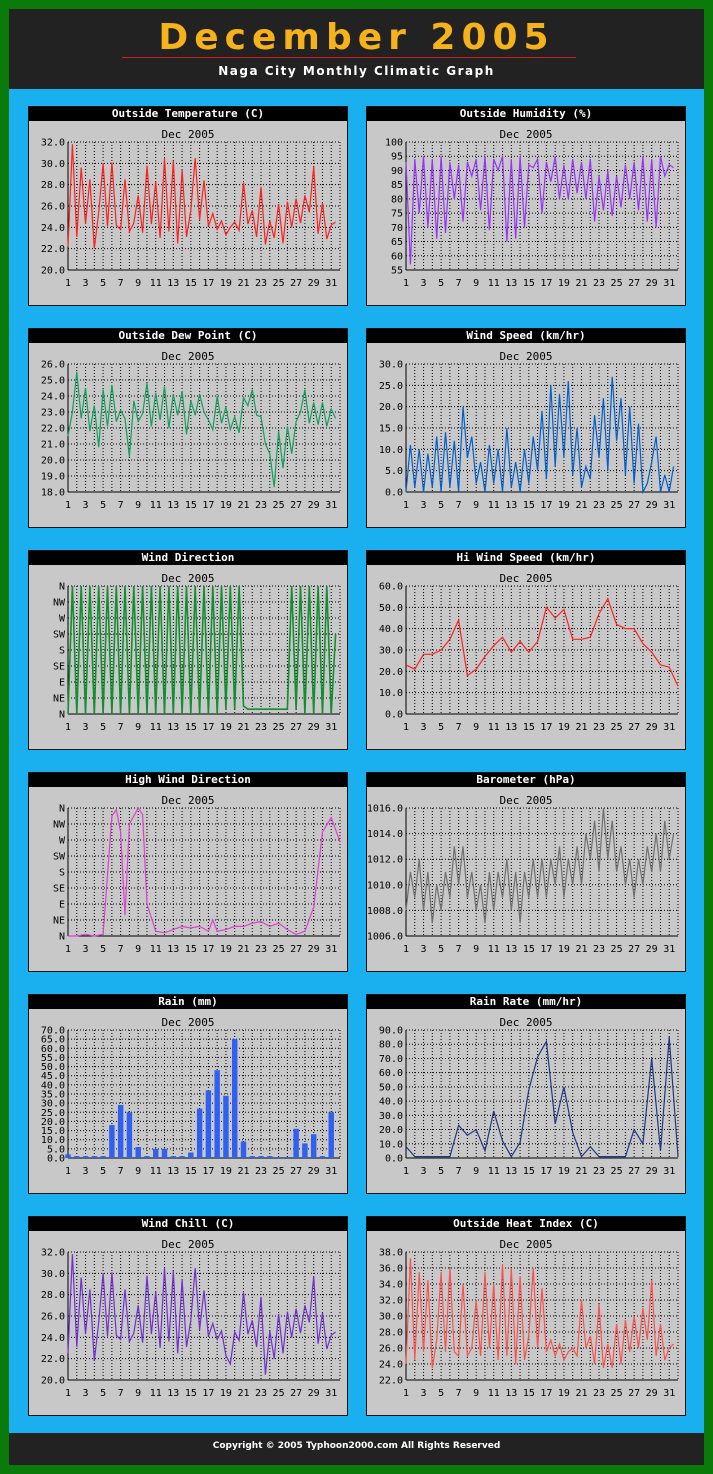  I want to click on y-tick-label: 38.0, so click(391, 1253).